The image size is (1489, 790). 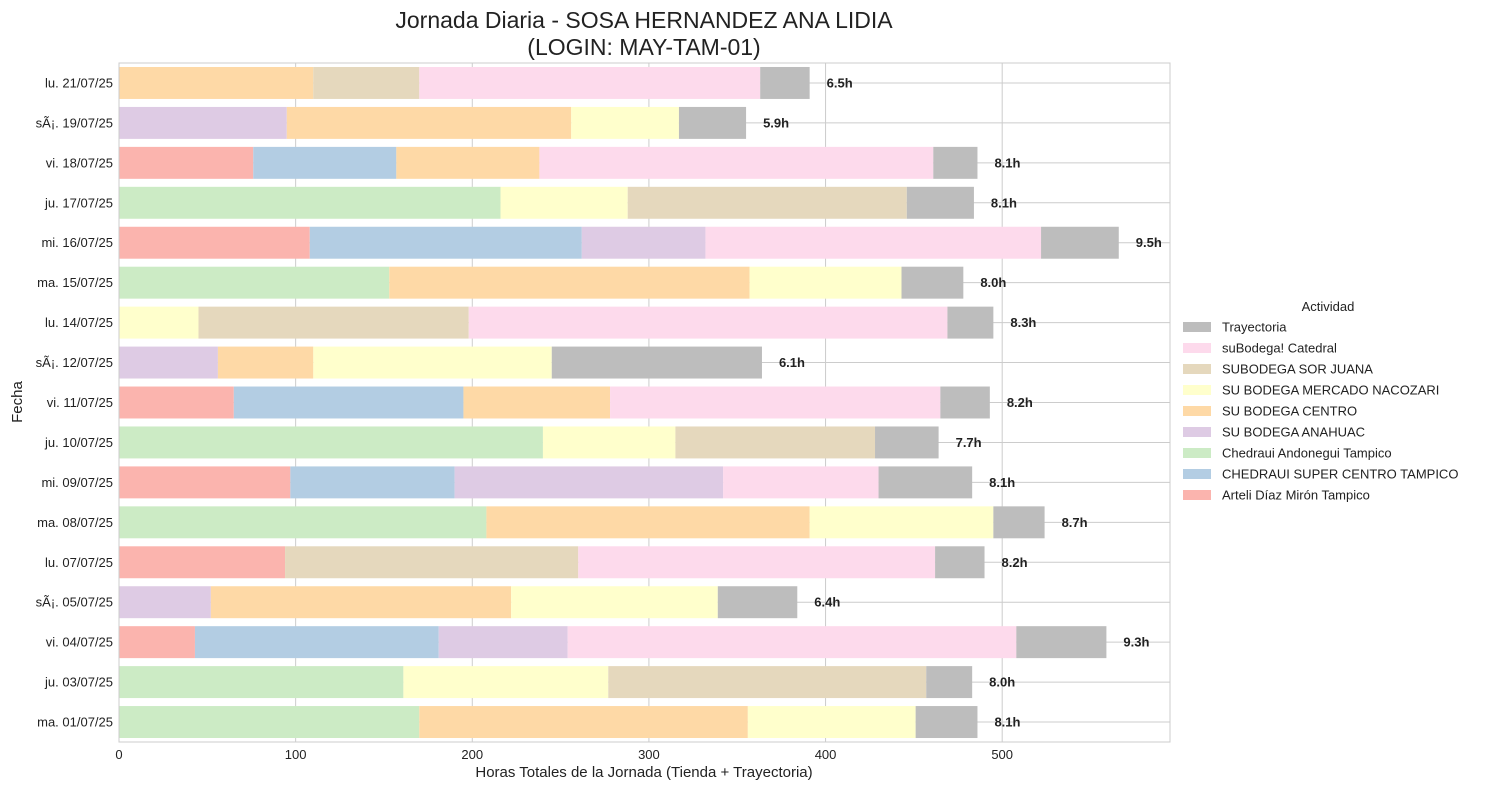 What do you see at coordinates (78, 682) in the screenshot?
I see `y-tick-label: ju. 03/07/25` at bounding box center [78, 682].